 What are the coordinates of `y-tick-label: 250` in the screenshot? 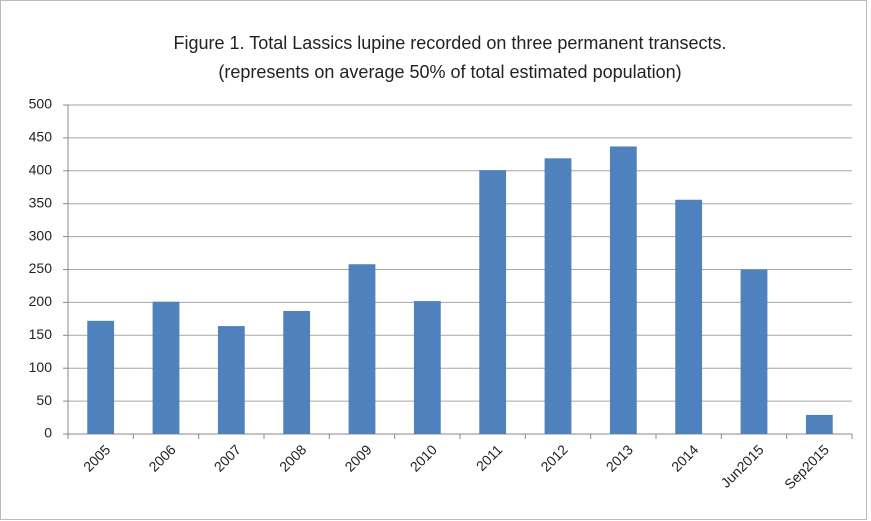 It's located at (41, 268).